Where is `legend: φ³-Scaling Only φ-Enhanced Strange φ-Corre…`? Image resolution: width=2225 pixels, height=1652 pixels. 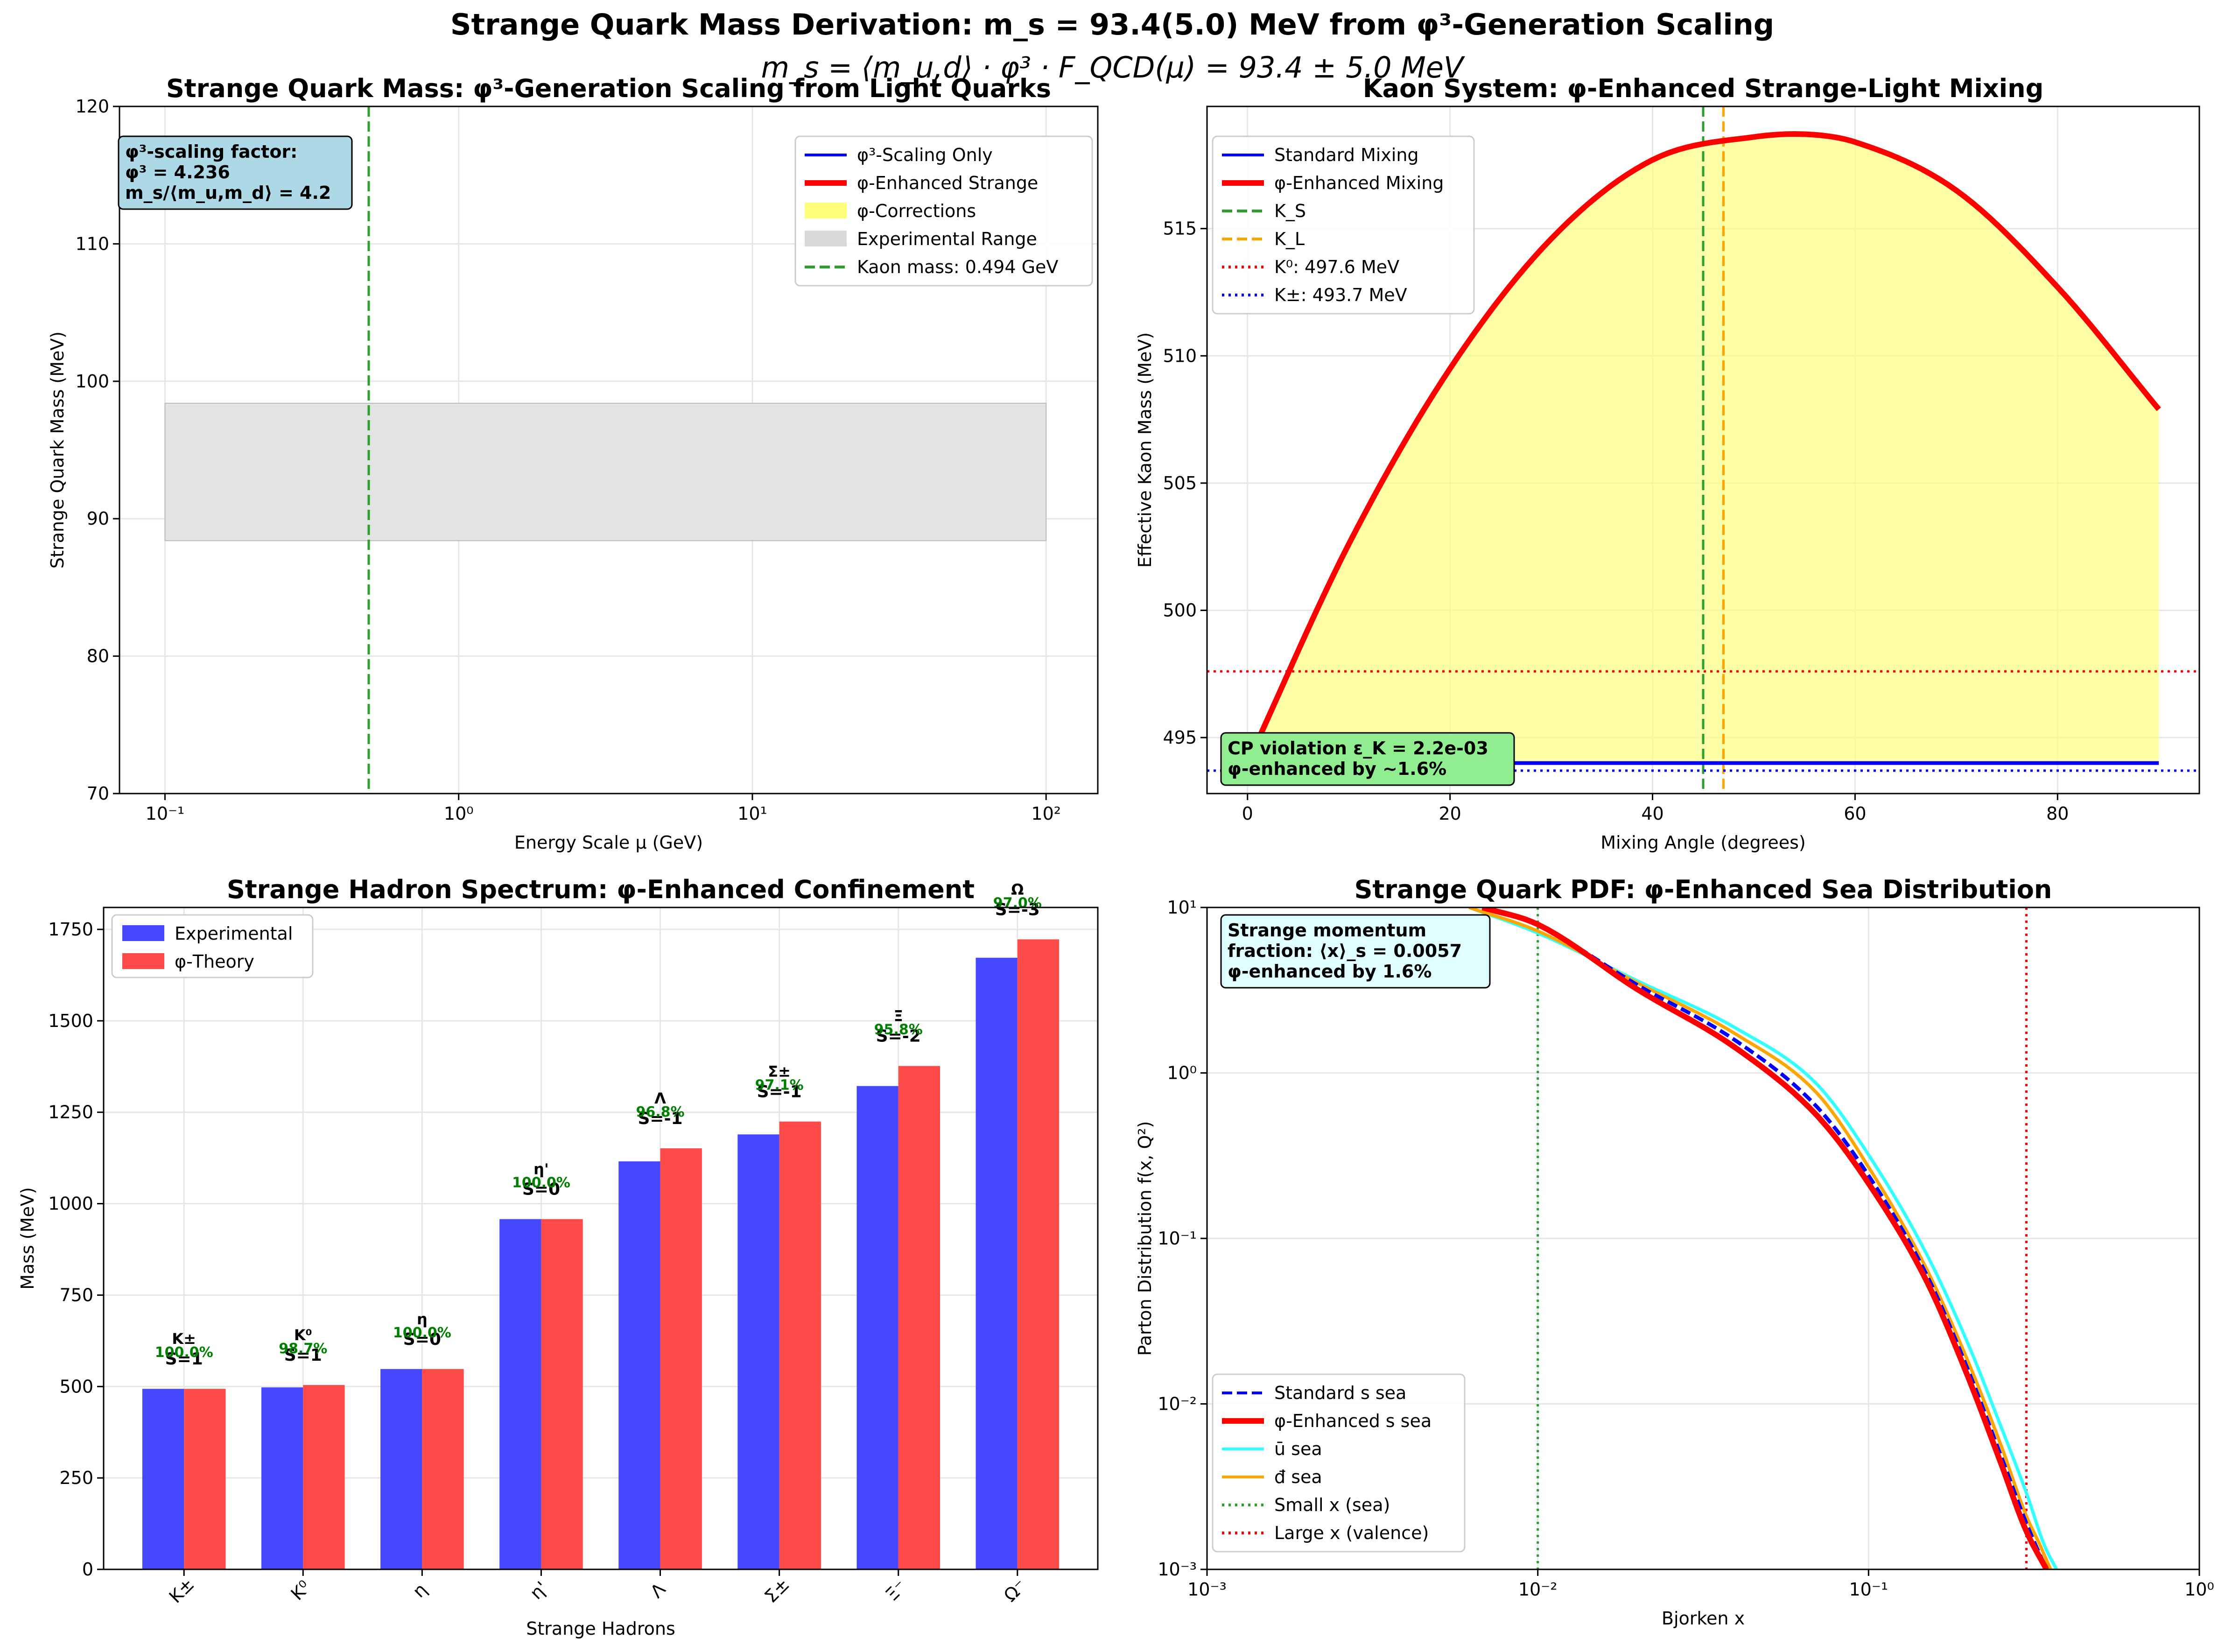
legend: φ³-Scaling Only φ-Enhanced Strange φ-Corre… is located at coordinates (943, 211).